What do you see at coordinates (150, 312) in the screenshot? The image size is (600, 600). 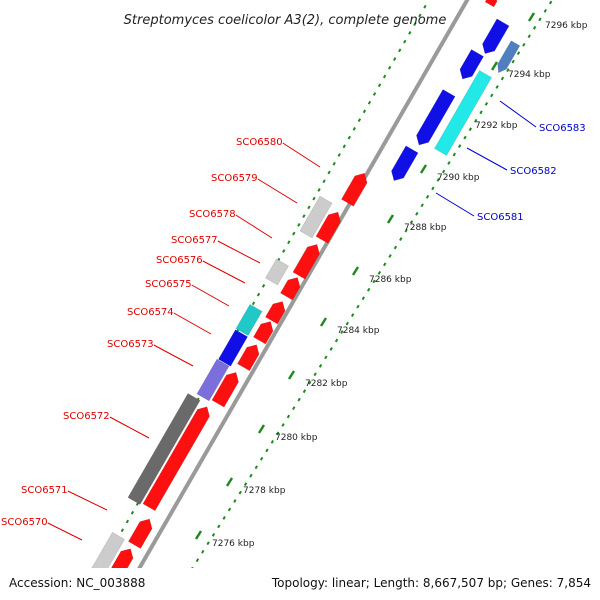 I see `gene-label-sco6574: SCO6574` at bounding box center [150, 312].